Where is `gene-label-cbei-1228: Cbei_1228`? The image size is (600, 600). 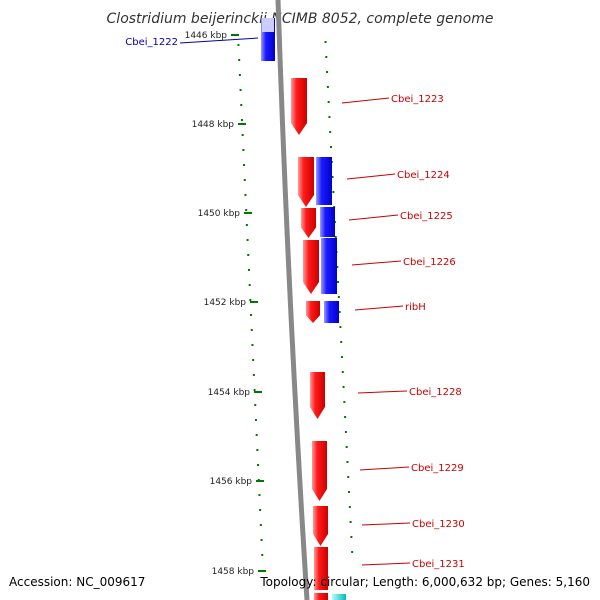
gene-label-cbei-1228: Cbei_1228 is located at coordinates (435, 392).